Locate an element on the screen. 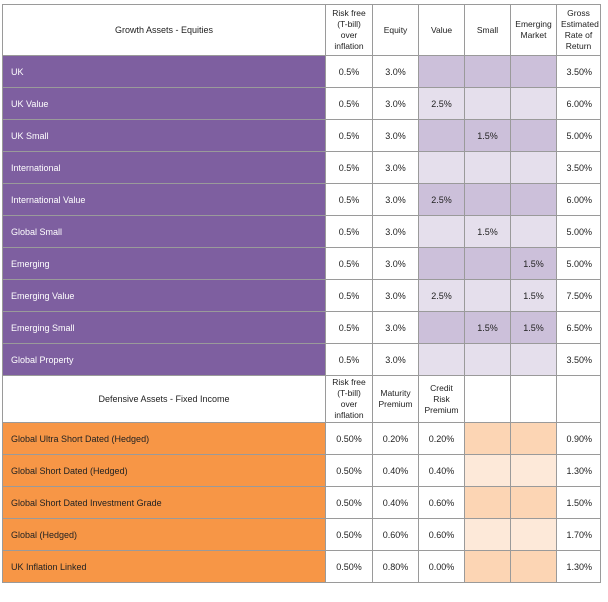 This screenshot has width=608, height=602. equity-row-global-small: Global Small 0.5% 3.0% 1.5% 5.00% is located at coordinates (301, 231).